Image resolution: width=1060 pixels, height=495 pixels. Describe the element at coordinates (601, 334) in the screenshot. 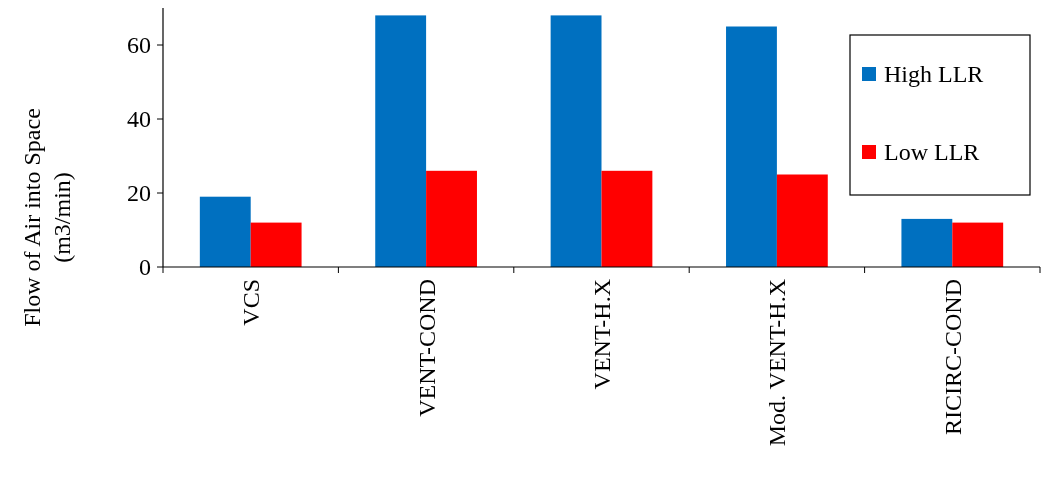

I see `x-tick-label: VENT-H.X` at that location.